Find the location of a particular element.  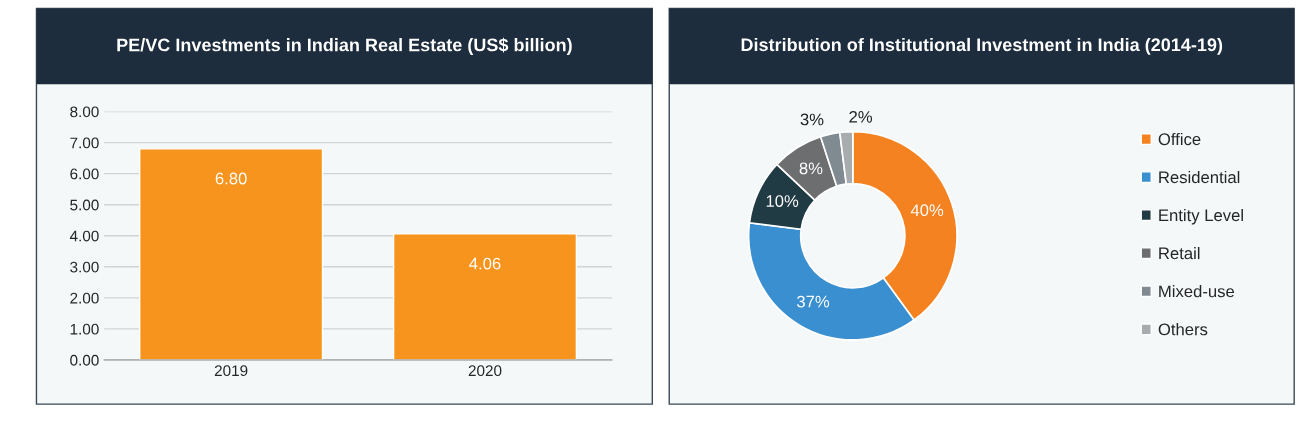

x-tick-label: 2019 is located at coordinates (231, 371).